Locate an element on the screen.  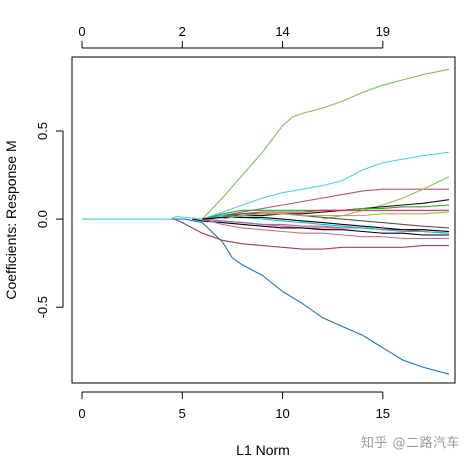
x-tick-label: 10 is located at coordinates (282, 413).